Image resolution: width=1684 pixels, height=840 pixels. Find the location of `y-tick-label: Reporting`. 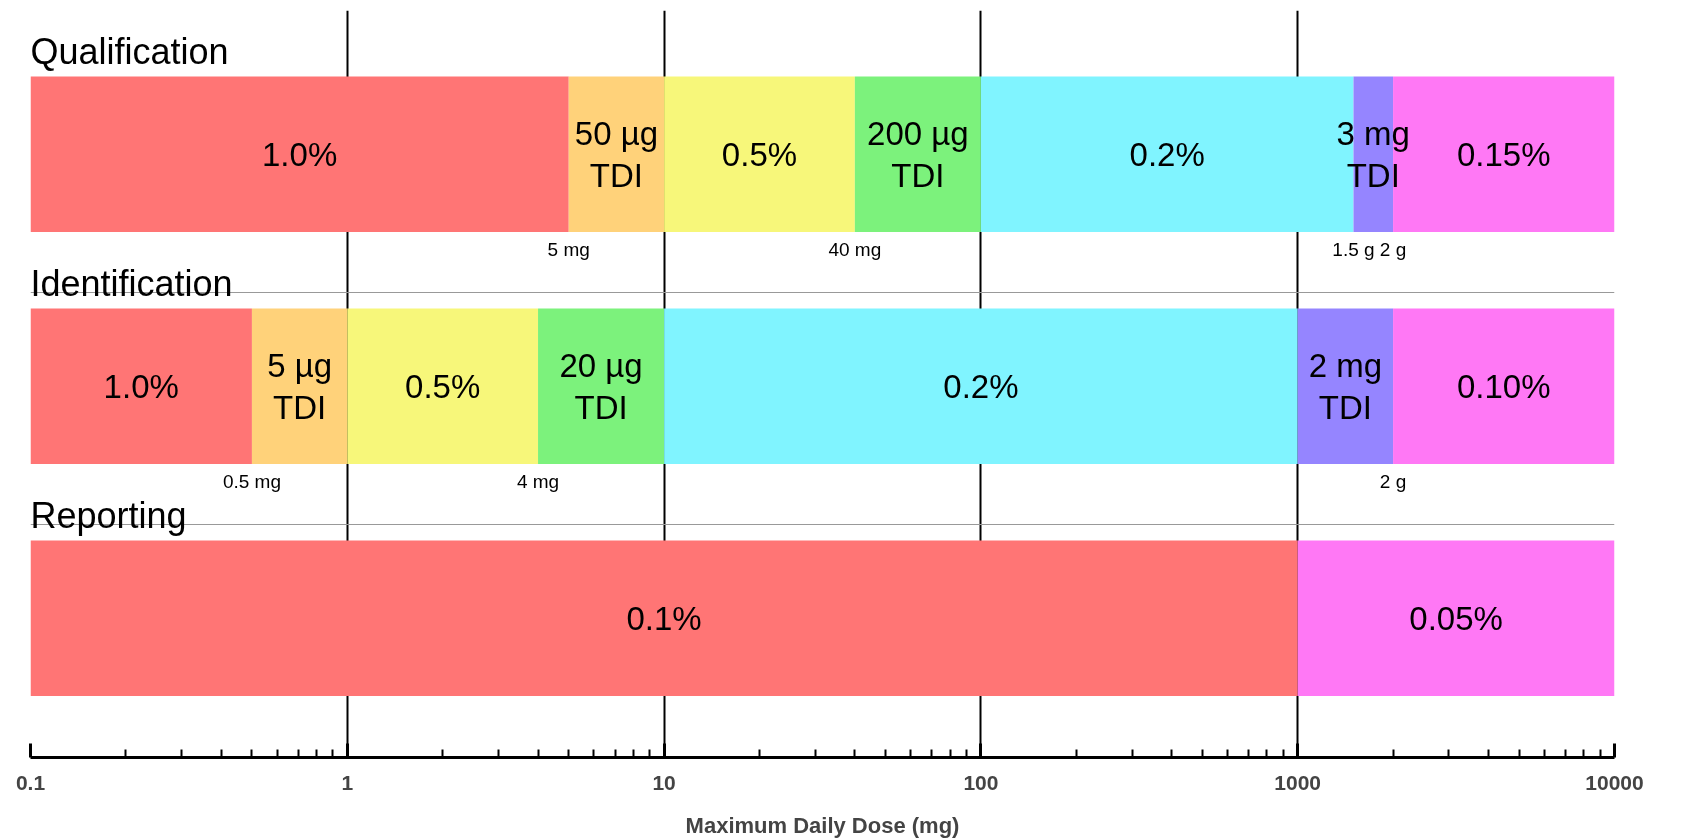

y-tick-label: Reporting is located at coordinates (108, 515).